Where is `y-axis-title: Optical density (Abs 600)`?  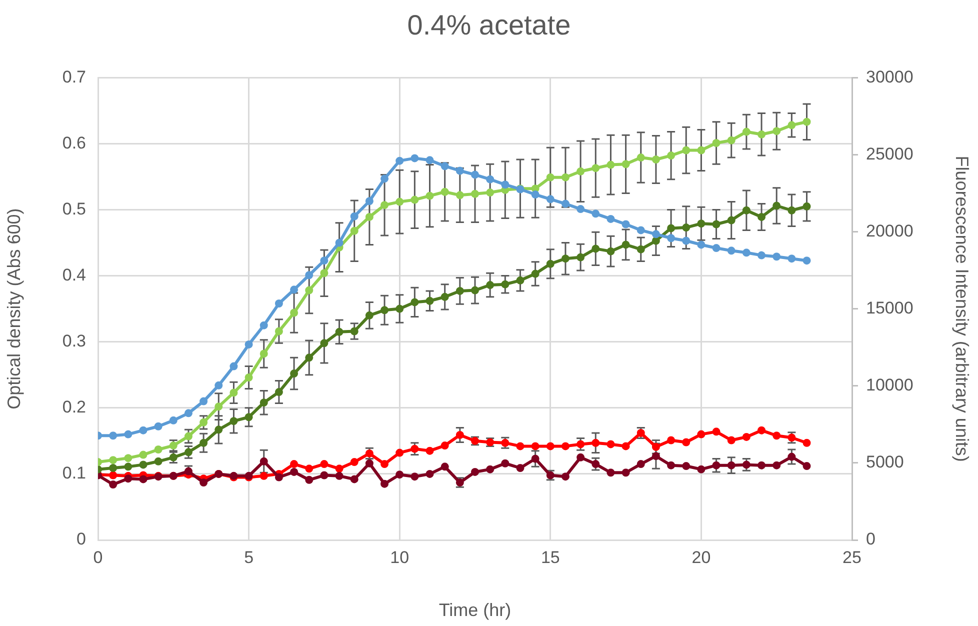 y-axis-title: Optical density (Abs 600) is located at coordinates (14, 309).